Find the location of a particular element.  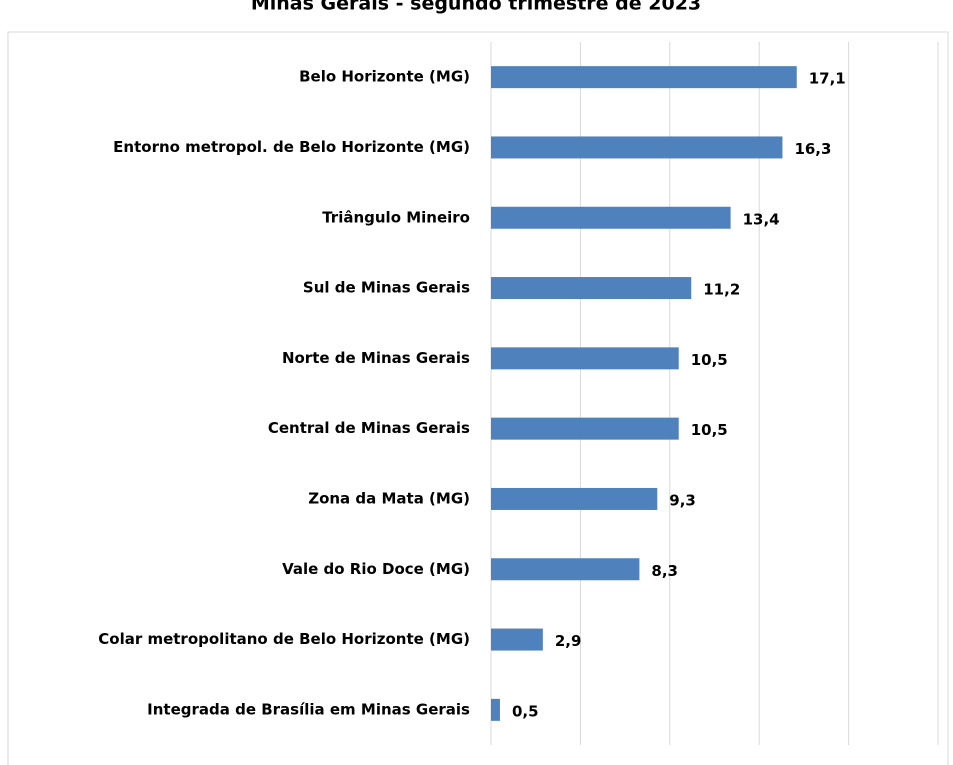

y-tick-label: Entorno metropol. de Belo Horizonte (MG) is located at coordinates (291, 147).